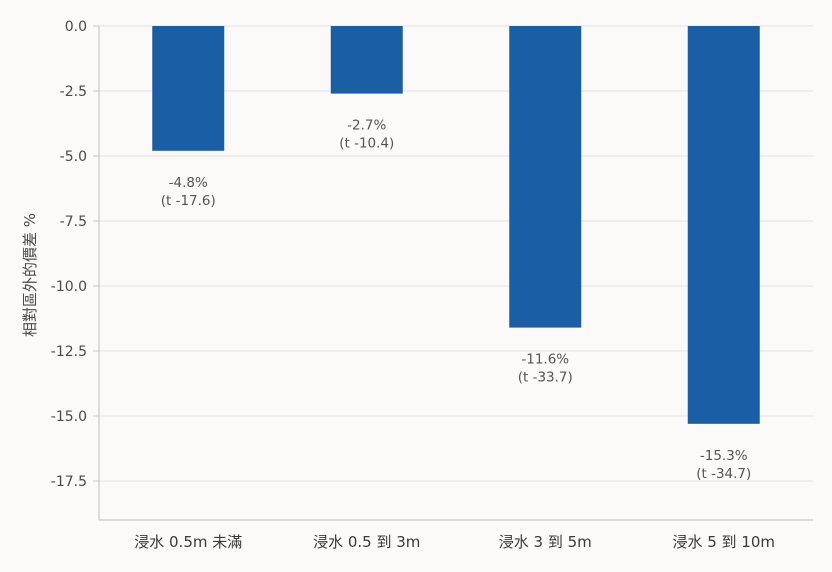  What do you see at coordinates (366, 144) in the screenshot?
I see `data-label: (t -10.4)` at bounding box center [366, 144].